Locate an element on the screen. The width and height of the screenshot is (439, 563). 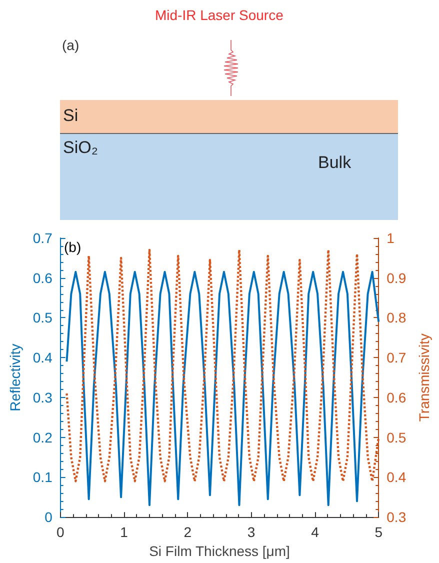
y-tick-label: 0.4 is located at coordinates (42, 358).